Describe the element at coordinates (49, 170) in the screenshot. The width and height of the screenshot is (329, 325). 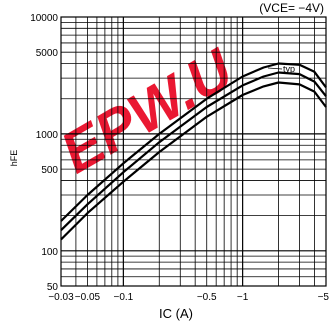
I see `y-tick-label: 500` at that location.